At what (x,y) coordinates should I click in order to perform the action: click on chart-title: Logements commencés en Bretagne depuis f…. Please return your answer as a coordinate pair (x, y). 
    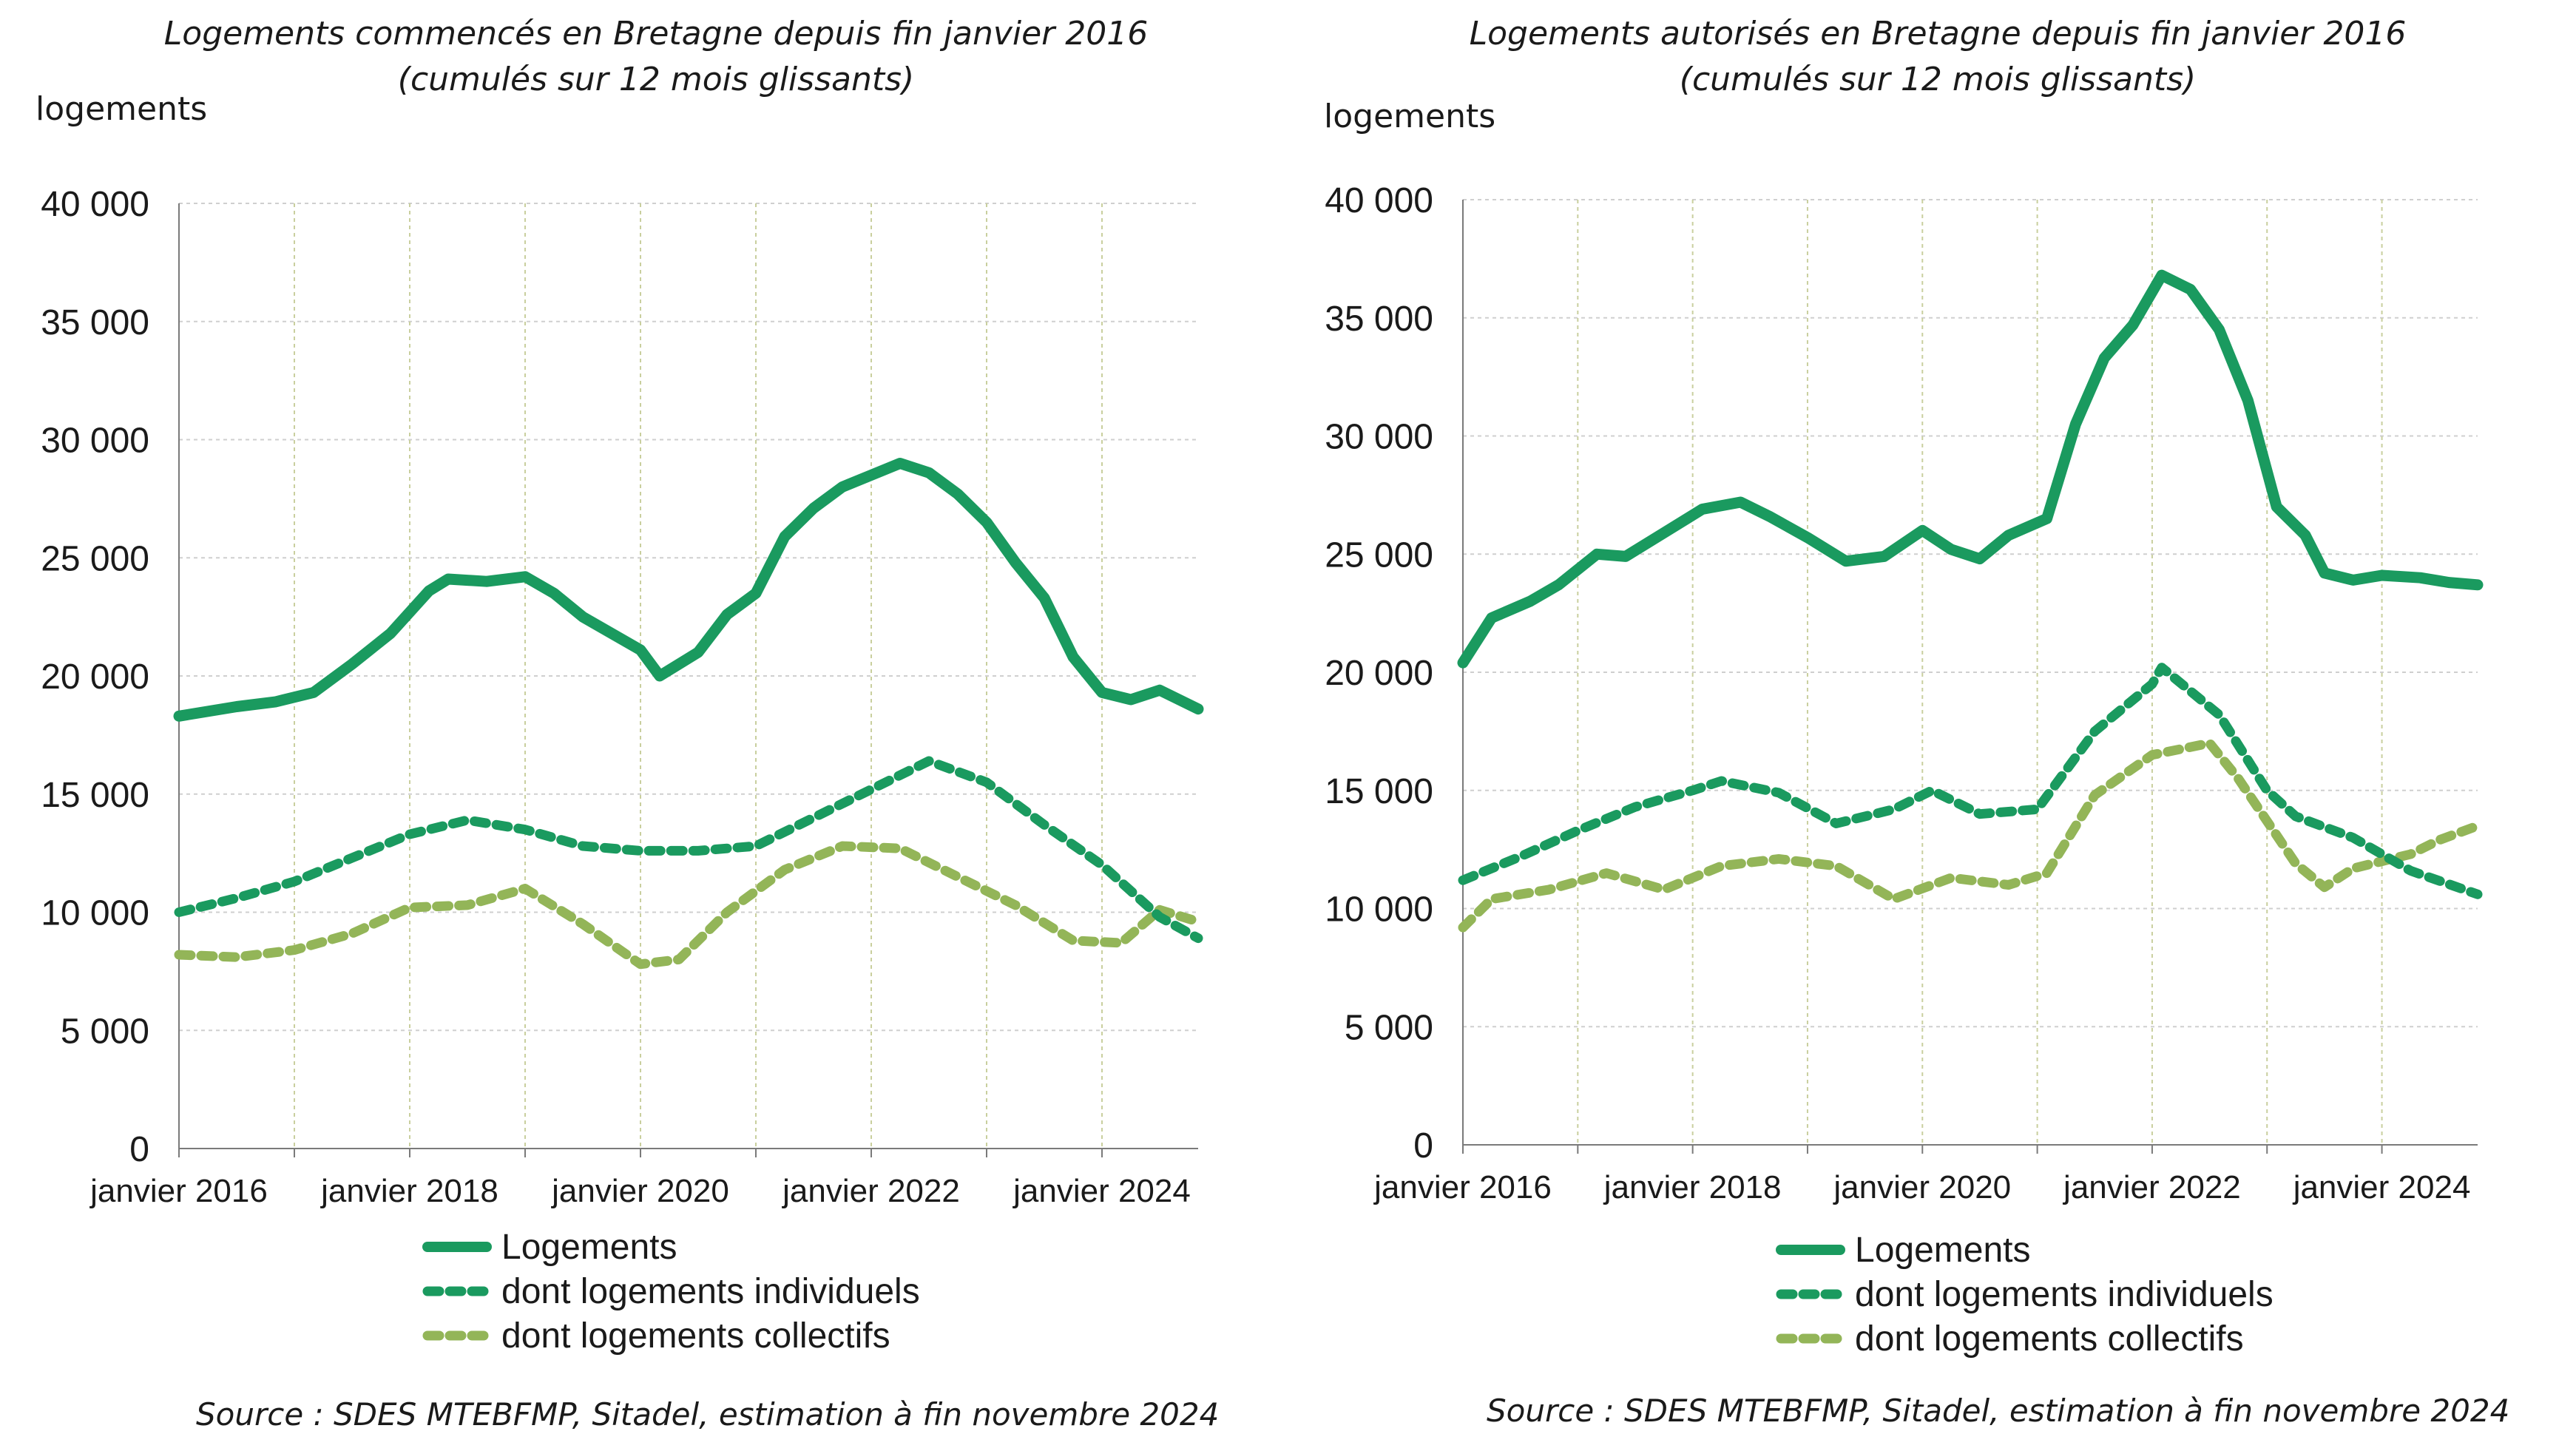
    Looking at the image, I should click on (656, 34).